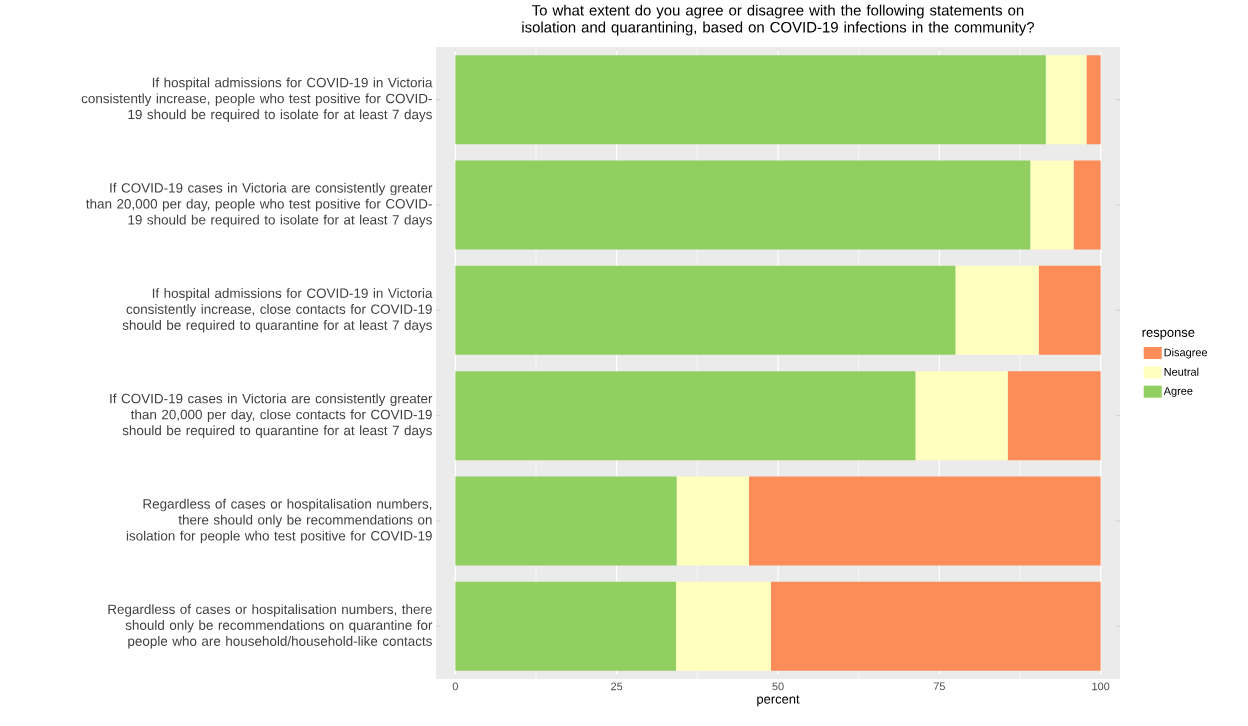 This screenshot has width=1248, height=726. What do you see at coordinates (778, 686) in the screenshot?
I see `x-tick-label: 50` at bounding box center [778, 686].